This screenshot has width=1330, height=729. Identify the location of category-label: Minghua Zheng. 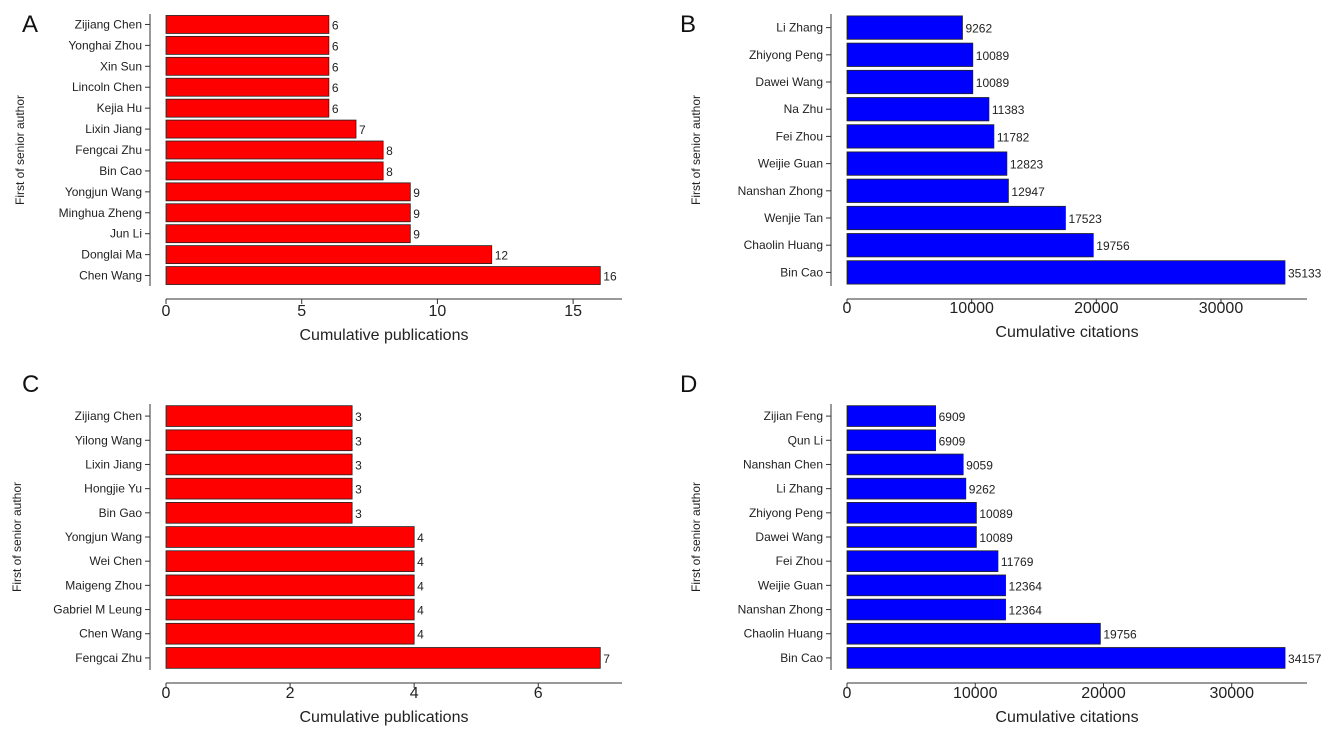
(100, 213).